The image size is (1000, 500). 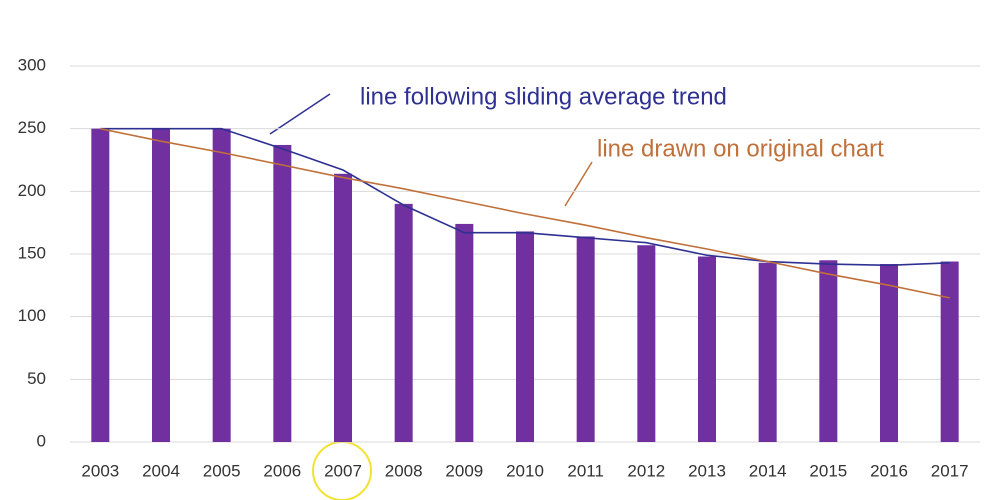 What do you see at coordinates (100, 470) in the screenshot?
I see `x-tick-label: 2003` at bounding box center [100, 470].